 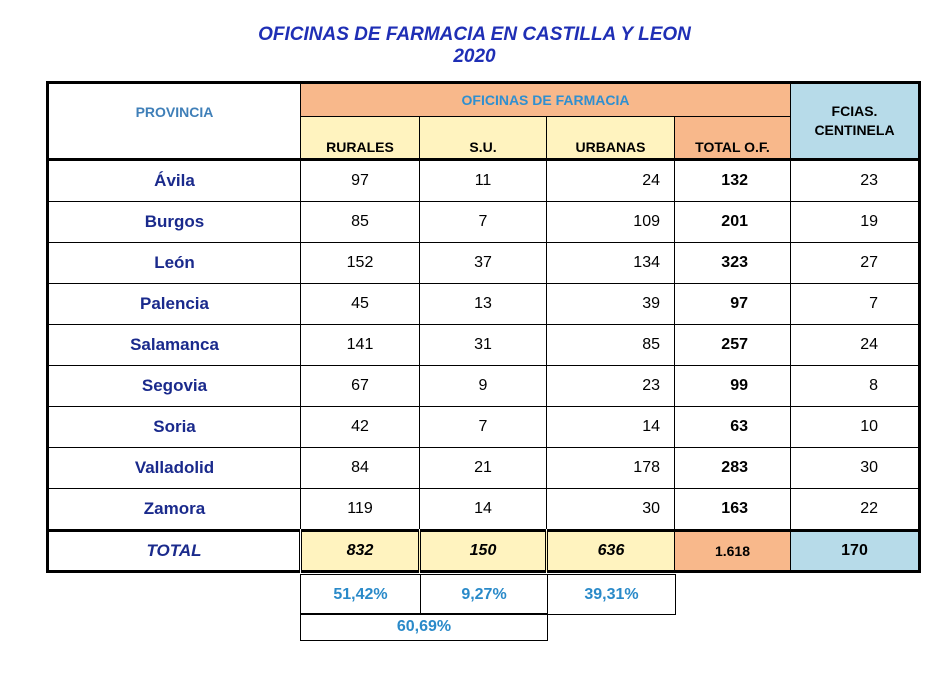 I want to click on cell-urbanas: 14, so click(x=610, y=427).